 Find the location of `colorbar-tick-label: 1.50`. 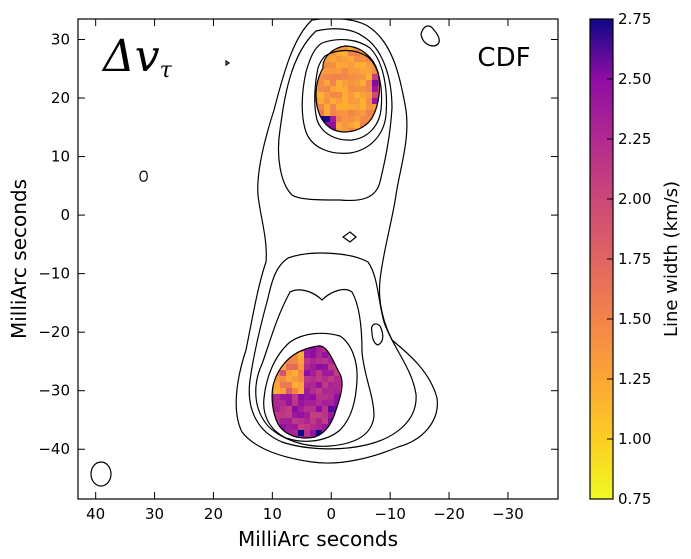

colorbar-tick-label: 1.50 is located at coordinates (634, 319).